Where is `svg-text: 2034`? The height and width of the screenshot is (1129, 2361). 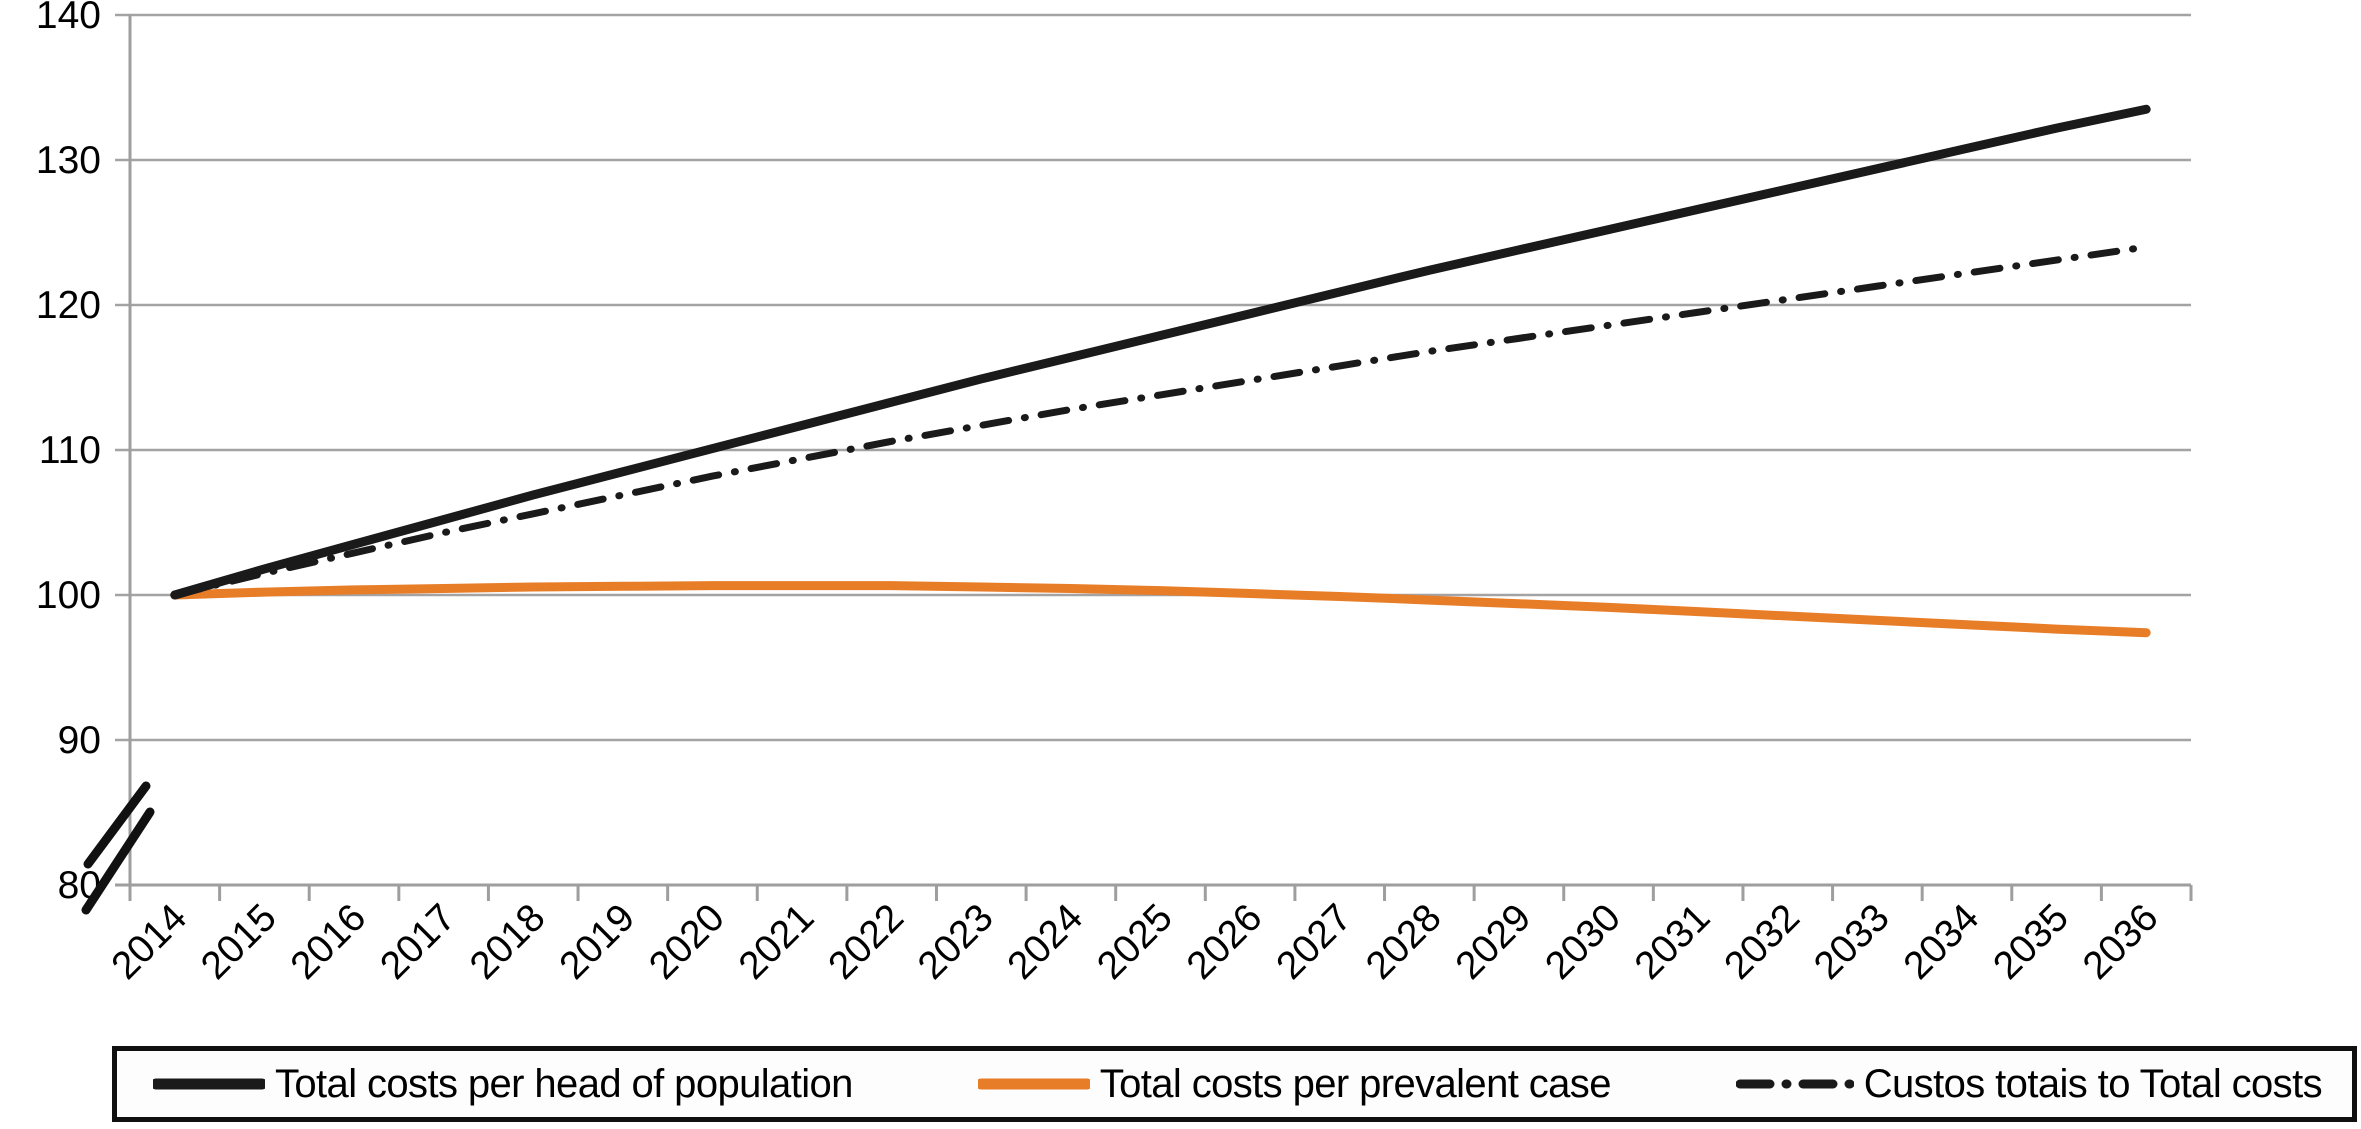 svg-text: 2034 is located at coordinates (1942, 942).